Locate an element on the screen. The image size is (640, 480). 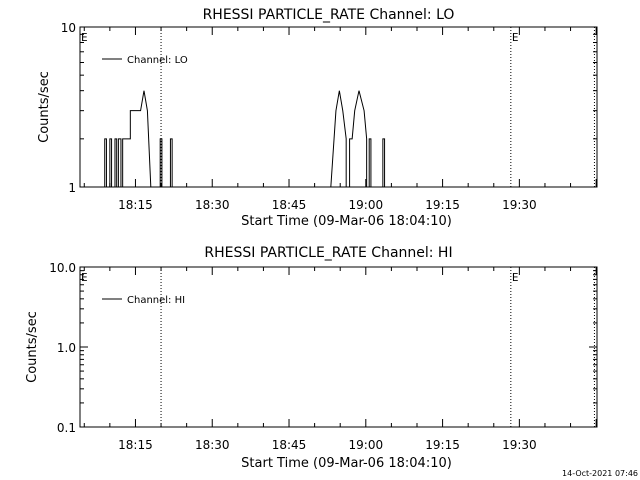
y-tick-label: 1 is located at coordinates (72, 188).